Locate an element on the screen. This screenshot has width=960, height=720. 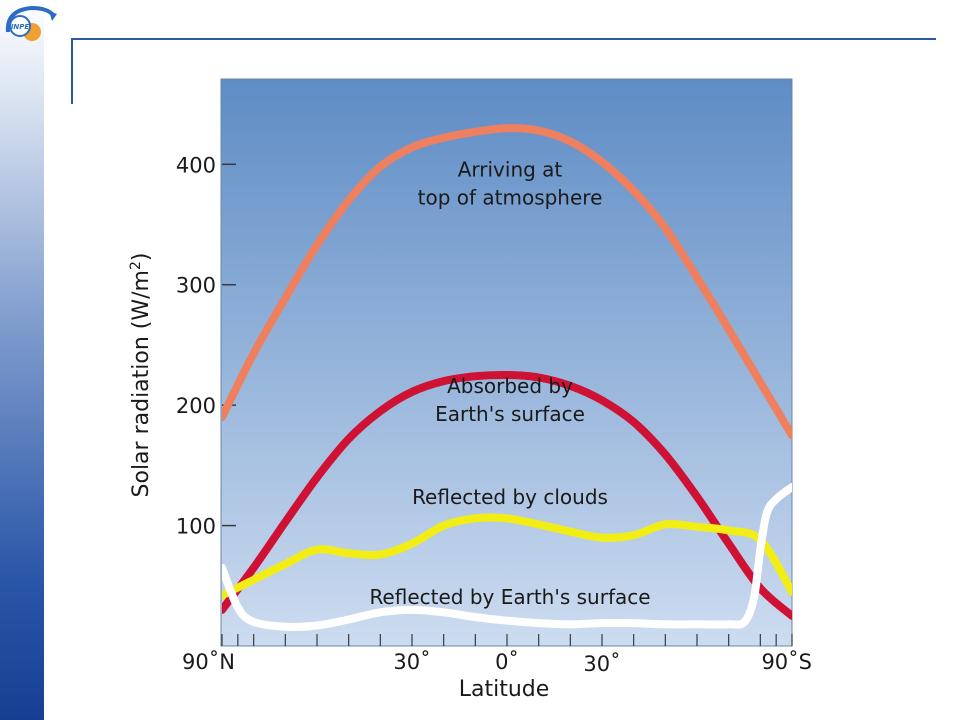
series-label-line: Reflected by clouds is located at coordinates (510, 497).